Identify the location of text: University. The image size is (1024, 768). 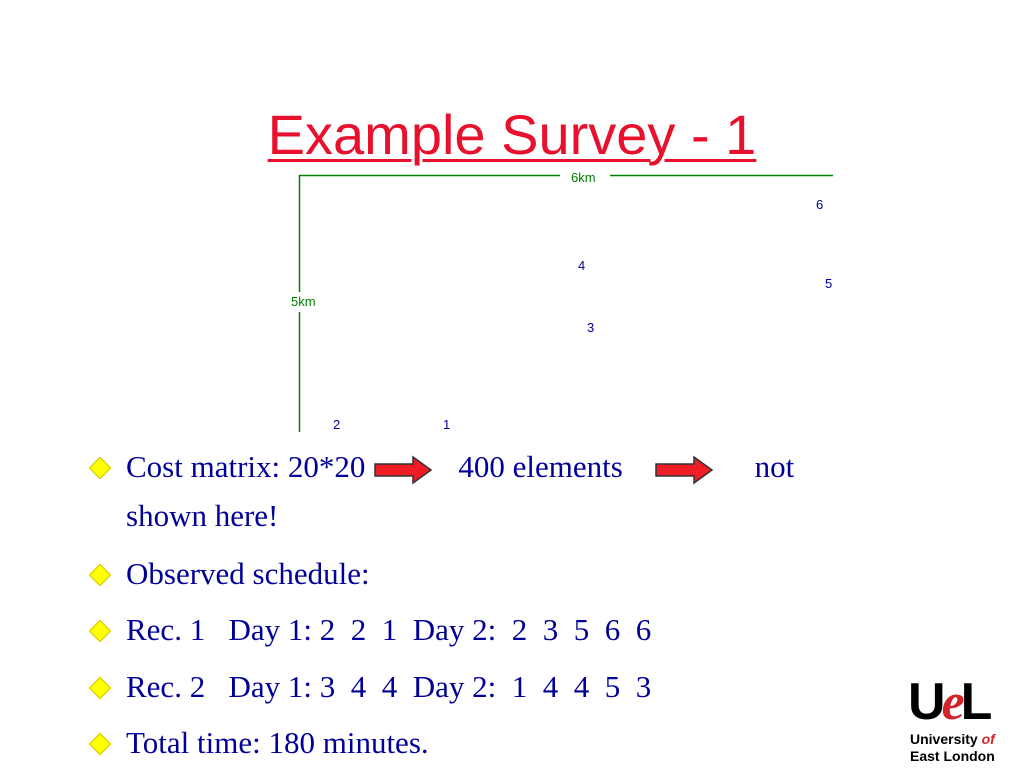
(944, 739).